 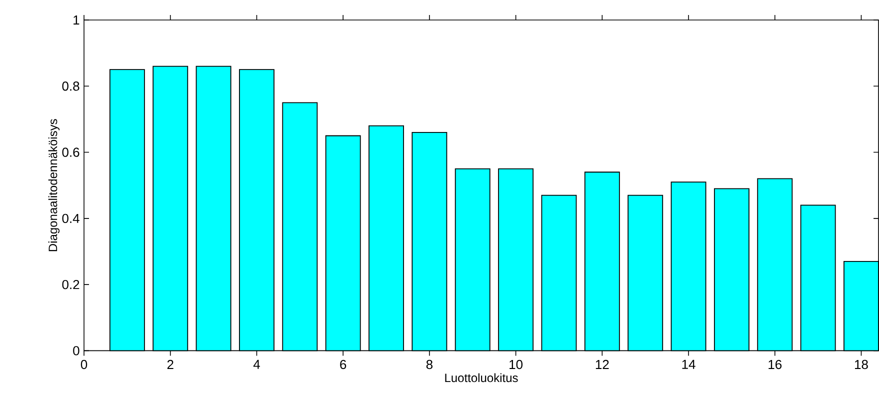 What do you see at coordinates (516, 365) in the screenshot?
I see `x-tick-label: 10` at bounding box center [516, 365].